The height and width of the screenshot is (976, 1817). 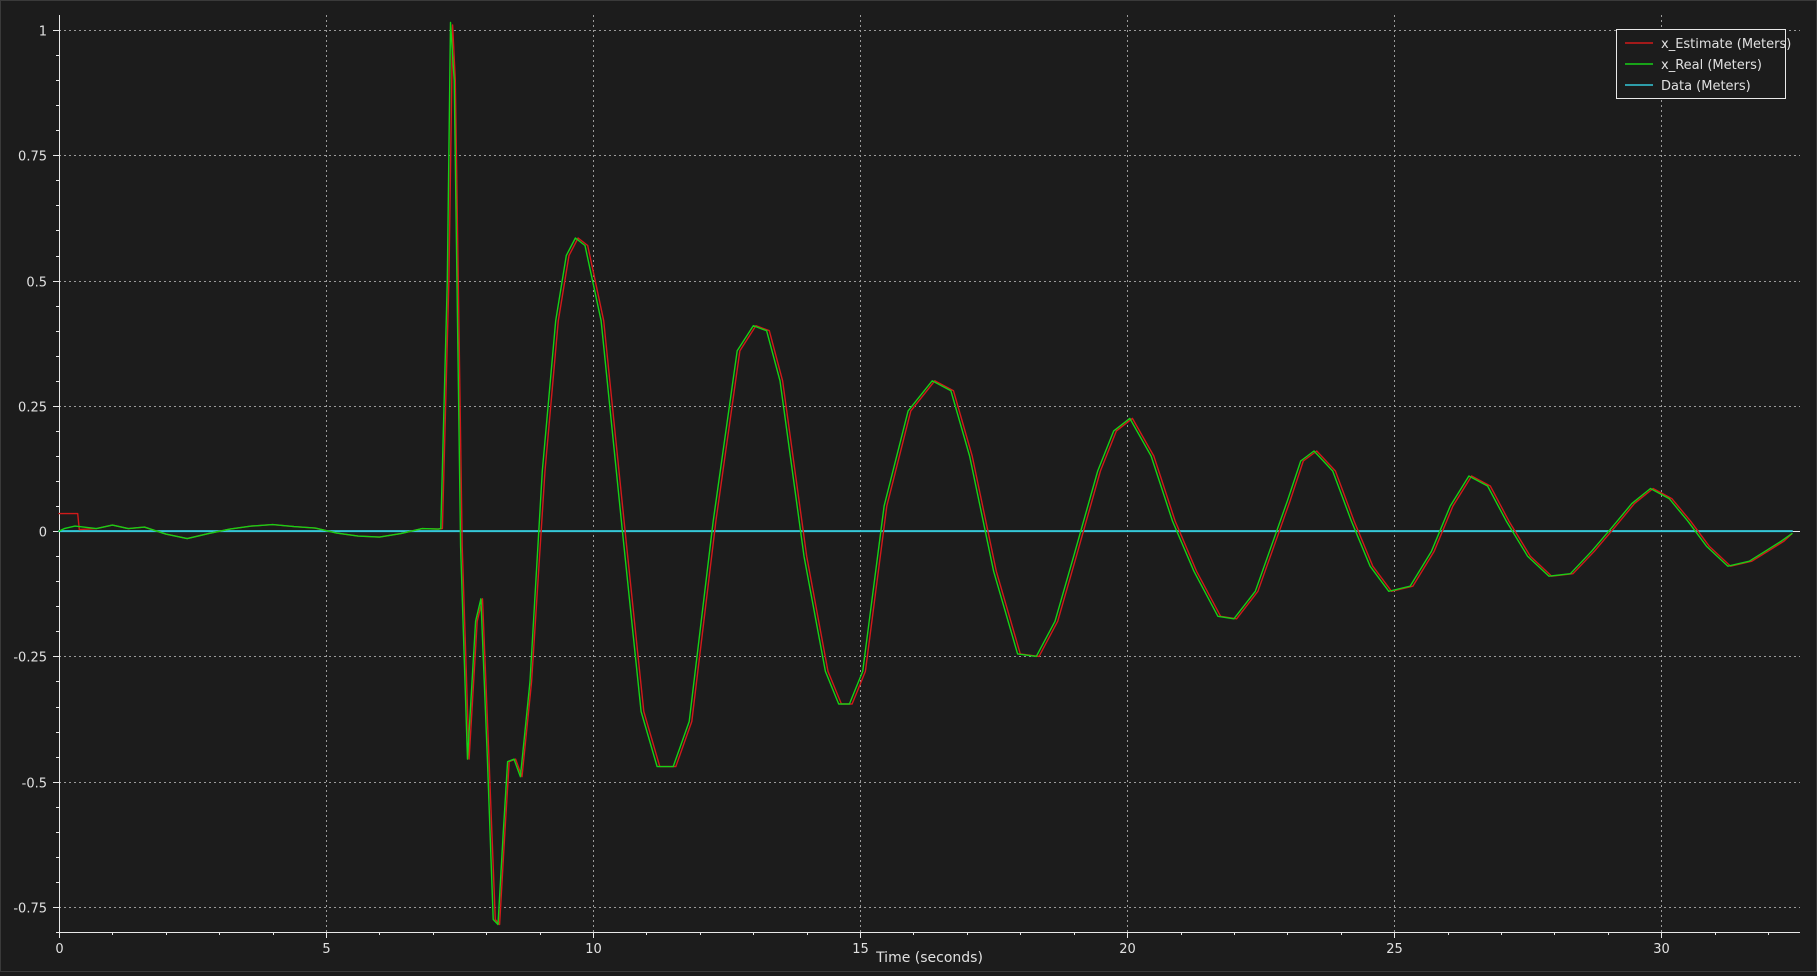 What do you see at coordinates (32, 408) in the screenshot?
I see `y-tick-label: 0.25` at bounding box center [32, 408].